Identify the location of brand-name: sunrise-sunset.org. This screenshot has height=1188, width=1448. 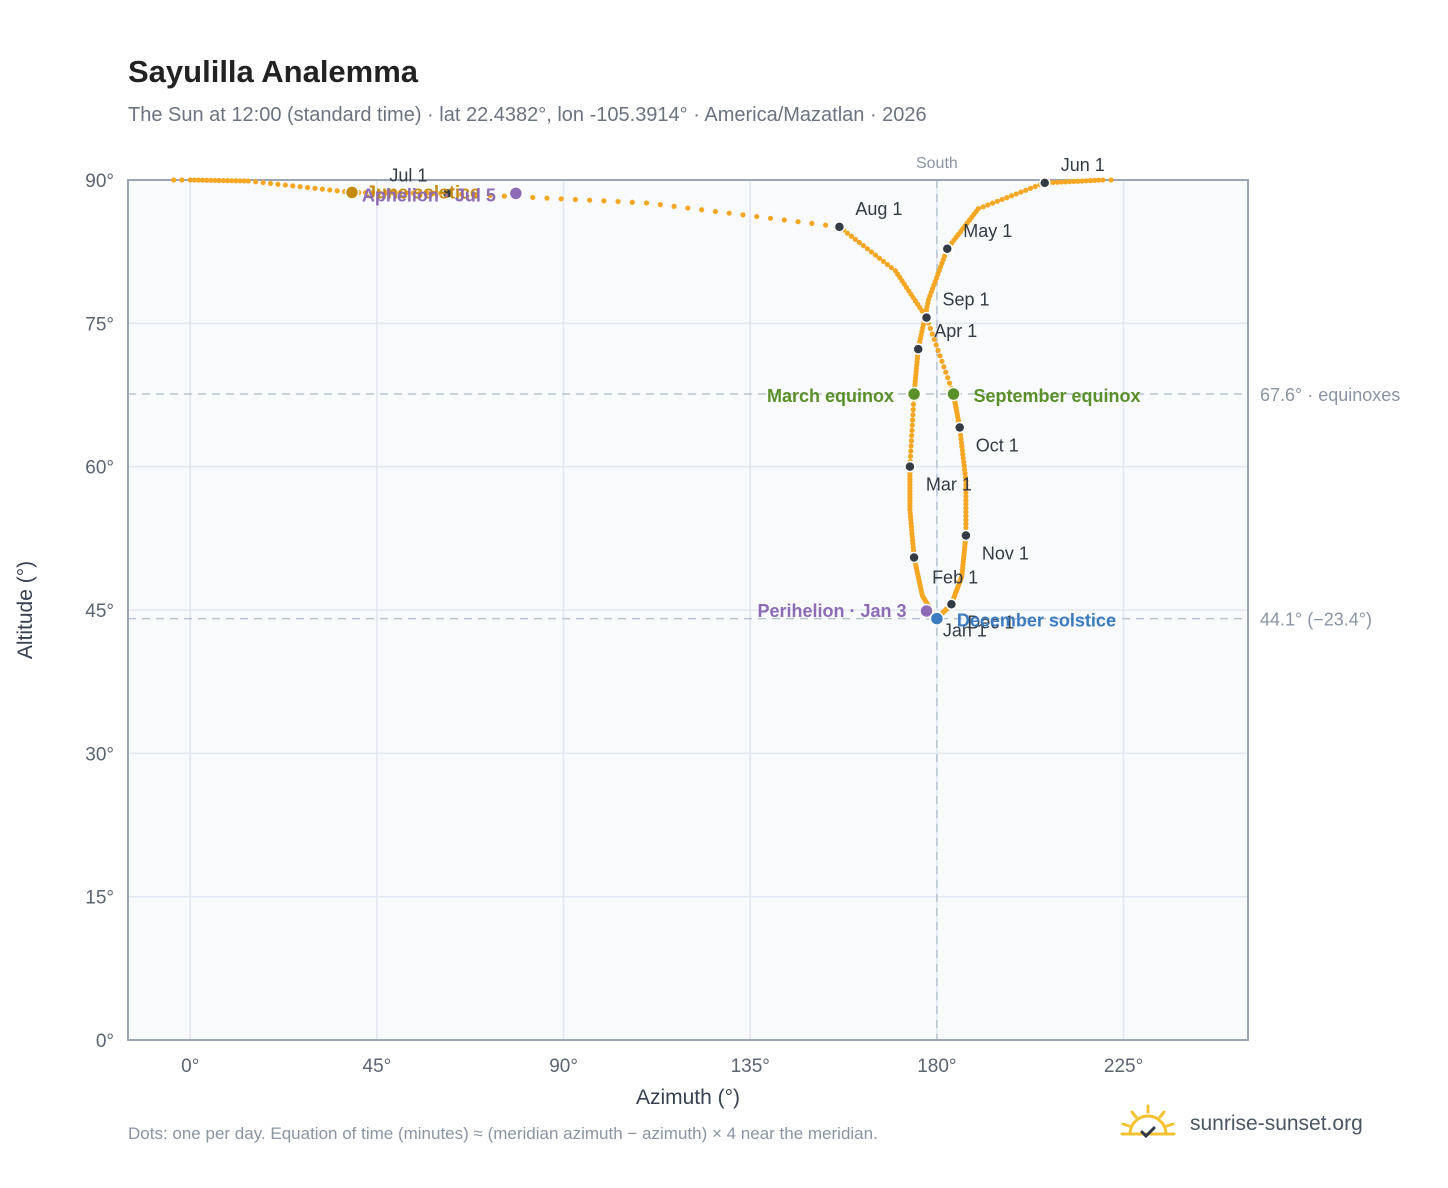
(1276, 1123).